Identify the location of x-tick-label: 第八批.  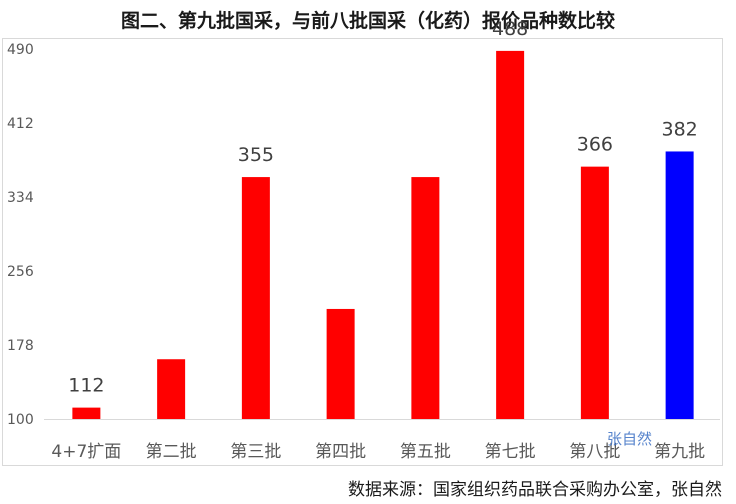
(594, 452).